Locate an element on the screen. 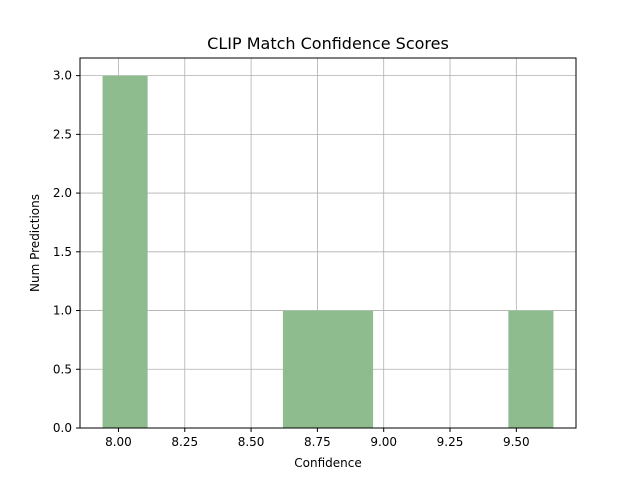  x-tick-label-1: 8.25 is located at coordinates (184, 442).